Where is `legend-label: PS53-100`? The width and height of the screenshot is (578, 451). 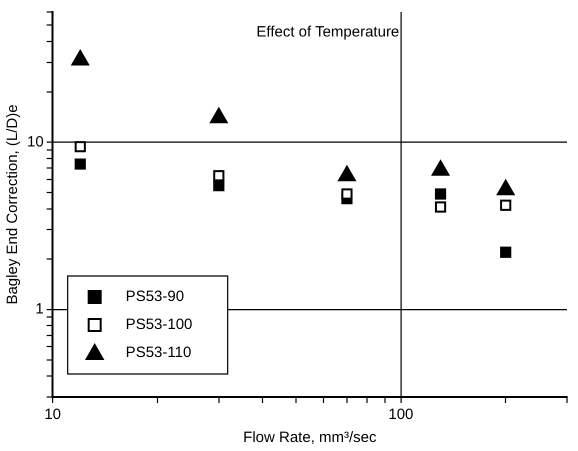
legend-label: PS53-100 is located at coordinates (159, 325).